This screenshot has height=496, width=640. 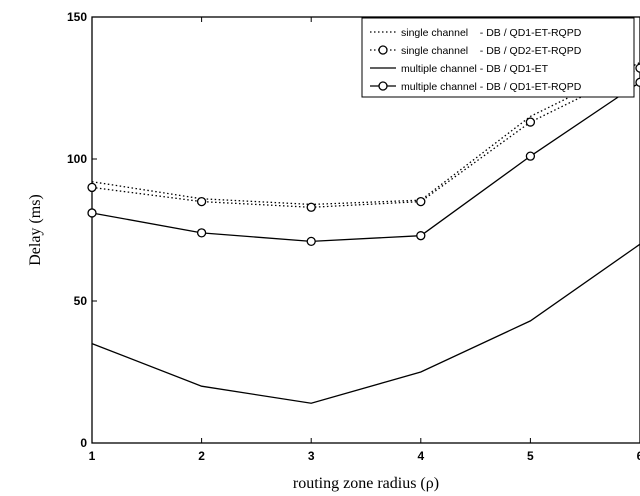 What do you see at coordinates (35, 230) in the screenshot?
I see `y-axis-title: Delay (ms)` at bounding box center [35, 230].